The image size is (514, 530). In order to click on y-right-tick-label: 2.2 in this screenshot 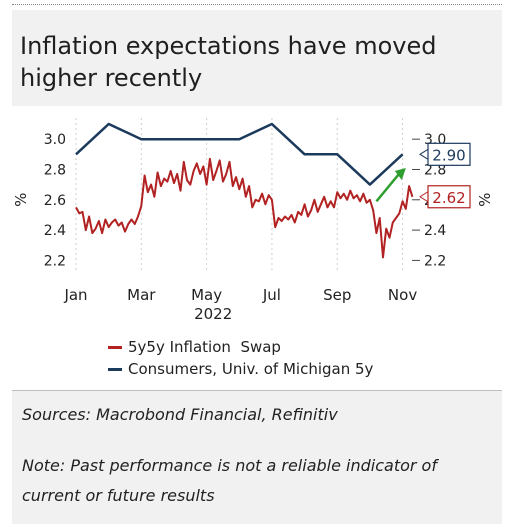, I will do `click(435, 261)`.